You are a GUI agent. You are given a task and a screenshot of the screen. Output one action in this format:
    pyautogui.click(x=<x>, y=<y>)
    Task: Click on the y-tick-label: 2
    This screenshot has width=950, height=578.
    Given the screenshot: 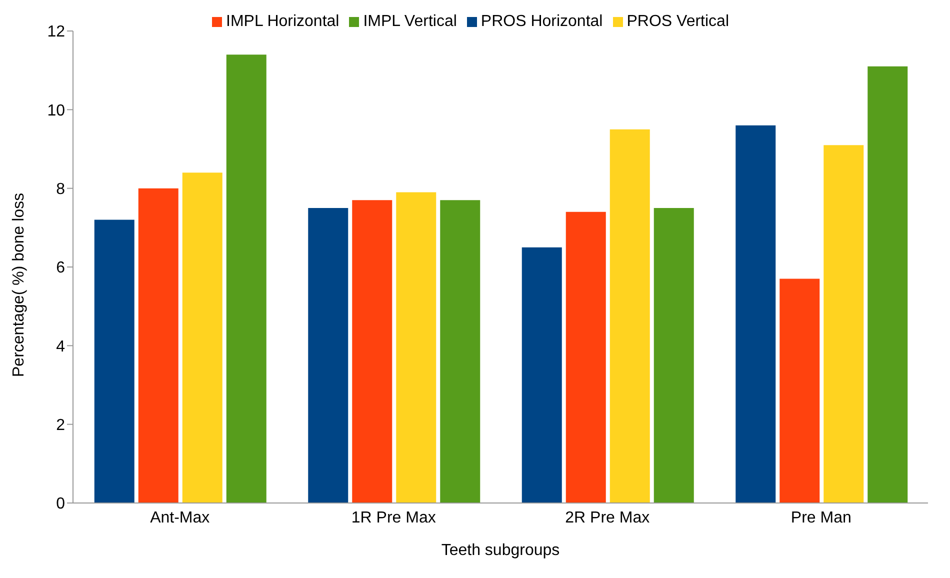 What is the action you would take?
    pyautogui.click(x=61, y=425)
    